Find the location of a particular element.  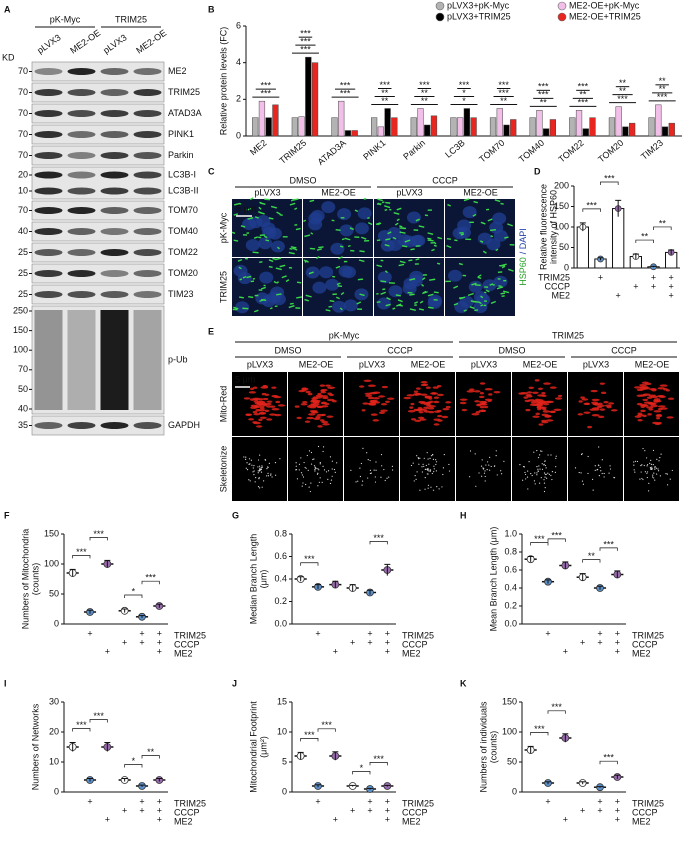

protein-name: TOM20 is located at coordinates (183, 273).